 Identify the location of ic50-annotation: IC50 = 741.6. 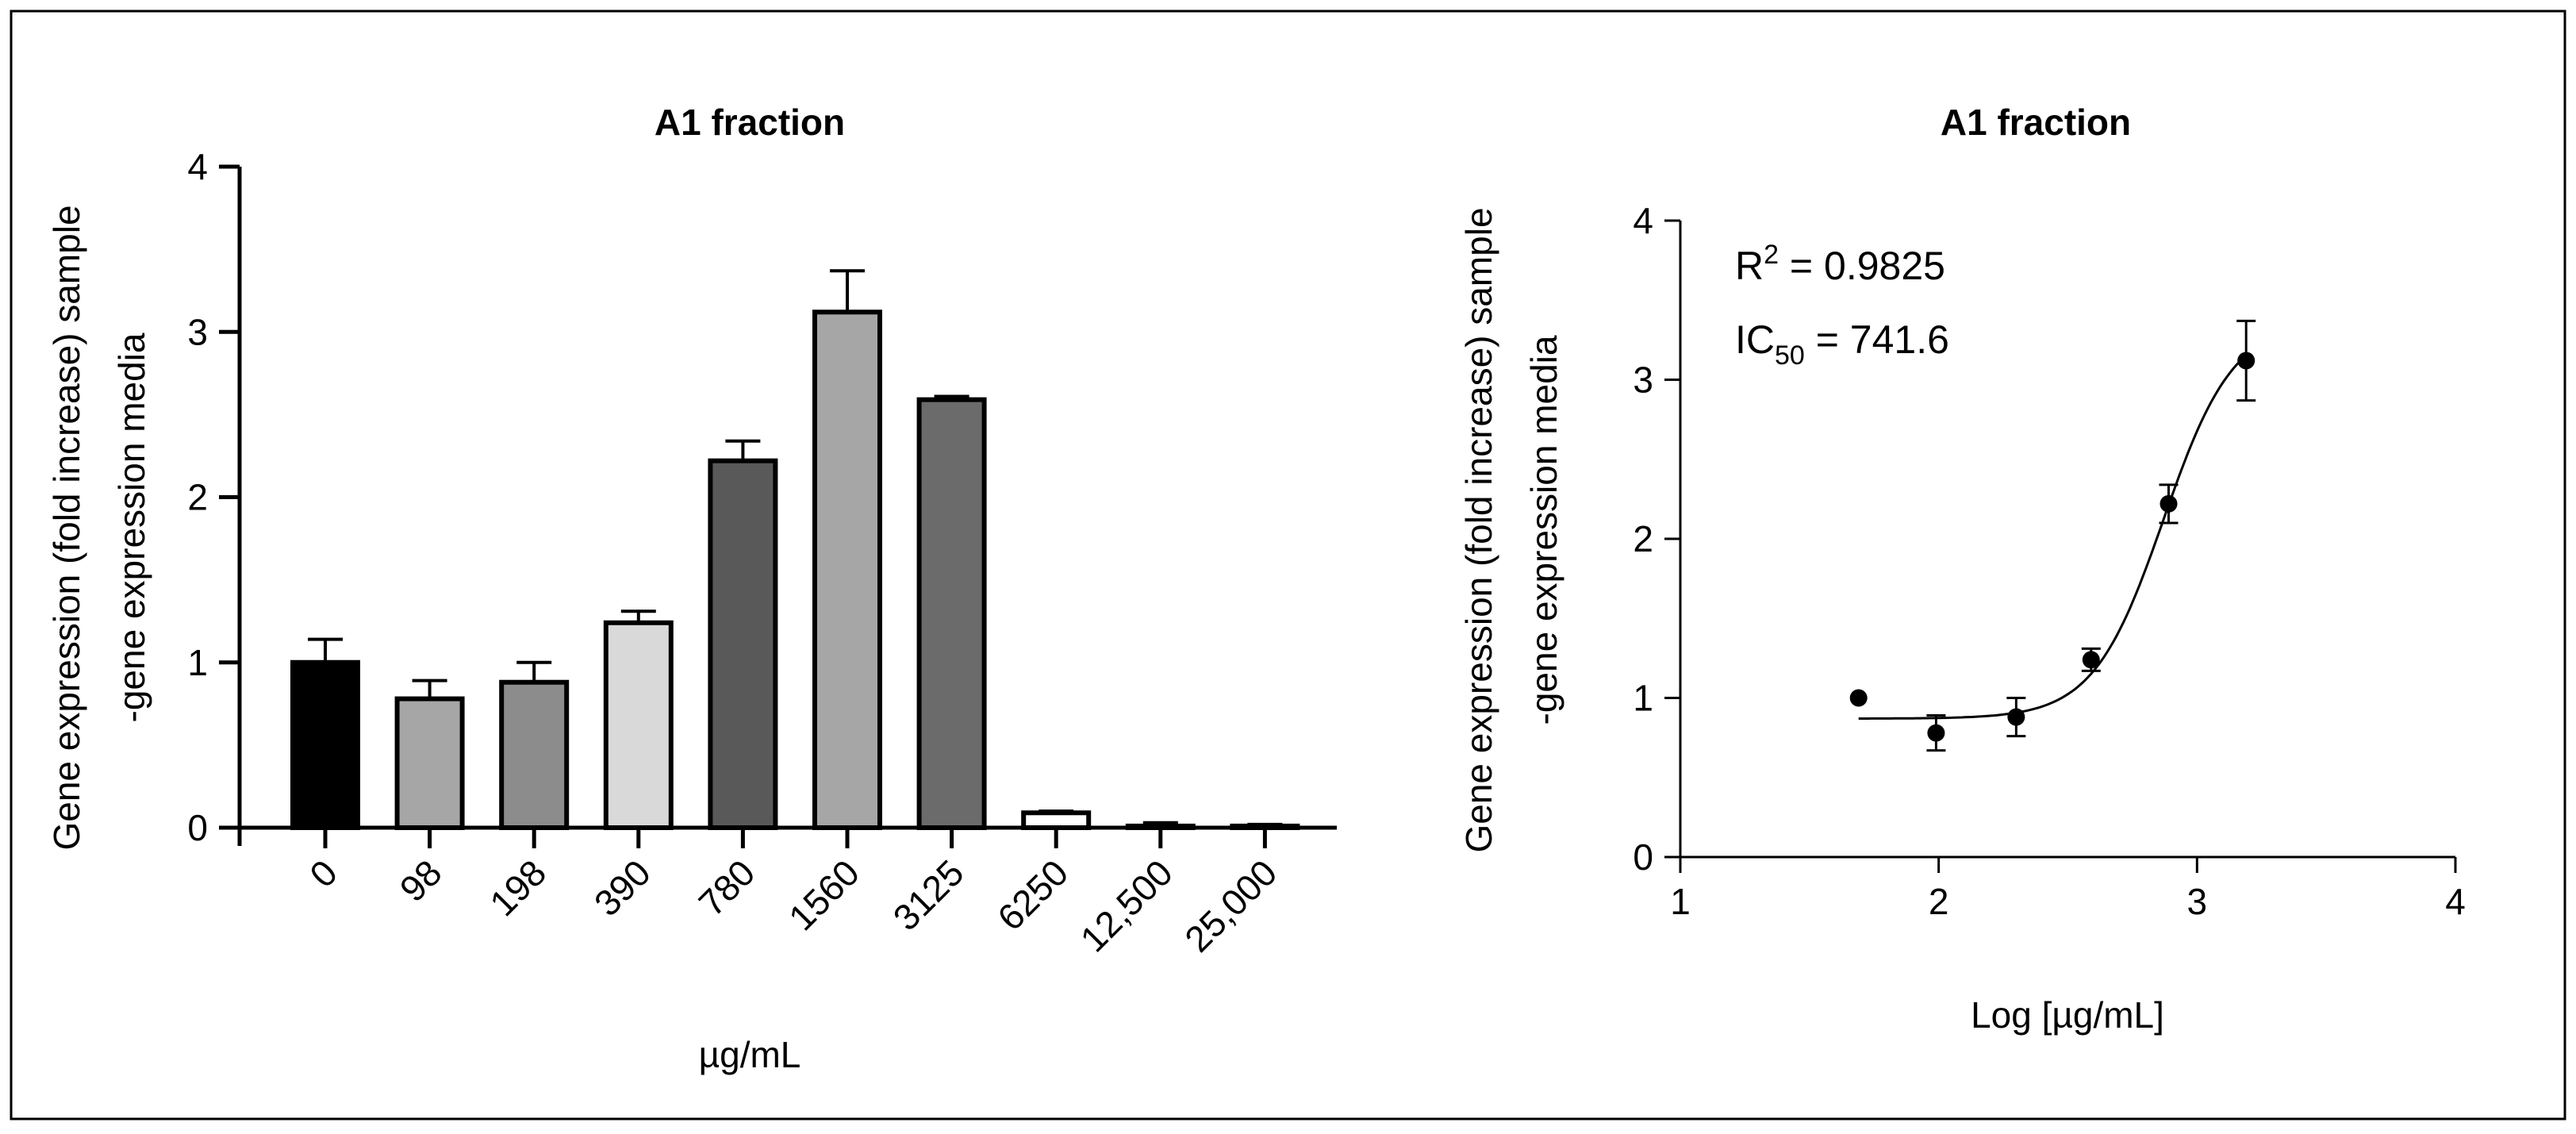
(1842, 344).